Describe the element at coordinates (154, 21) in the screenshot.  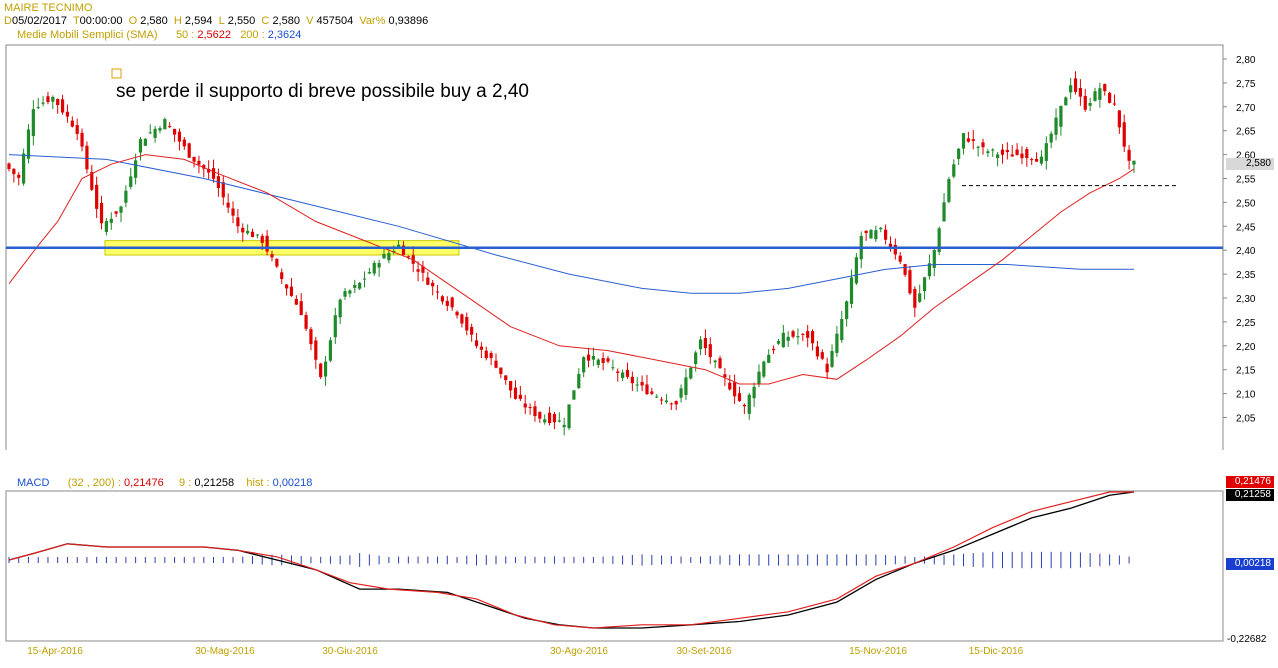
I see `open-value: 2,580` at that location.